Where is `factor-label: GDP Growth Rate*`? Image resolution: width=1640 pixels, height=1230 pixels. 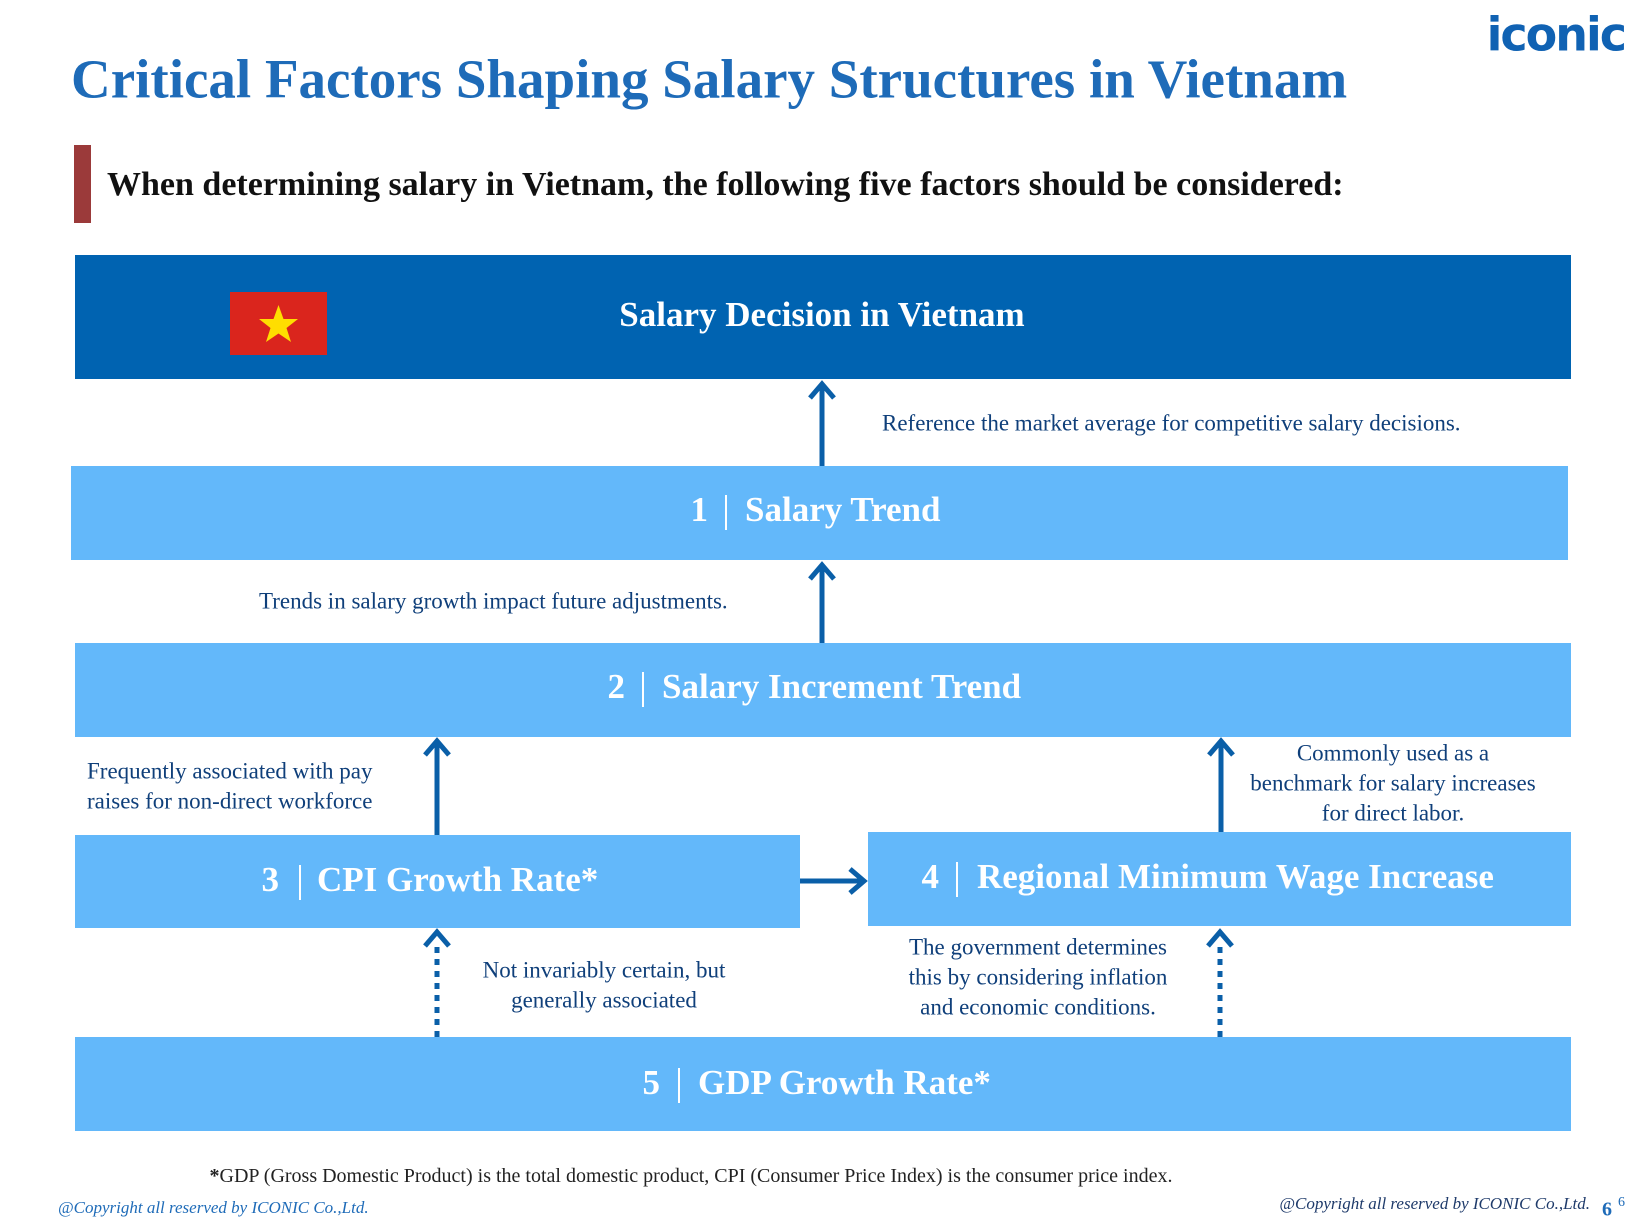 factor-label: GDP Growth Rate* is located at coordinates (844, 1082).